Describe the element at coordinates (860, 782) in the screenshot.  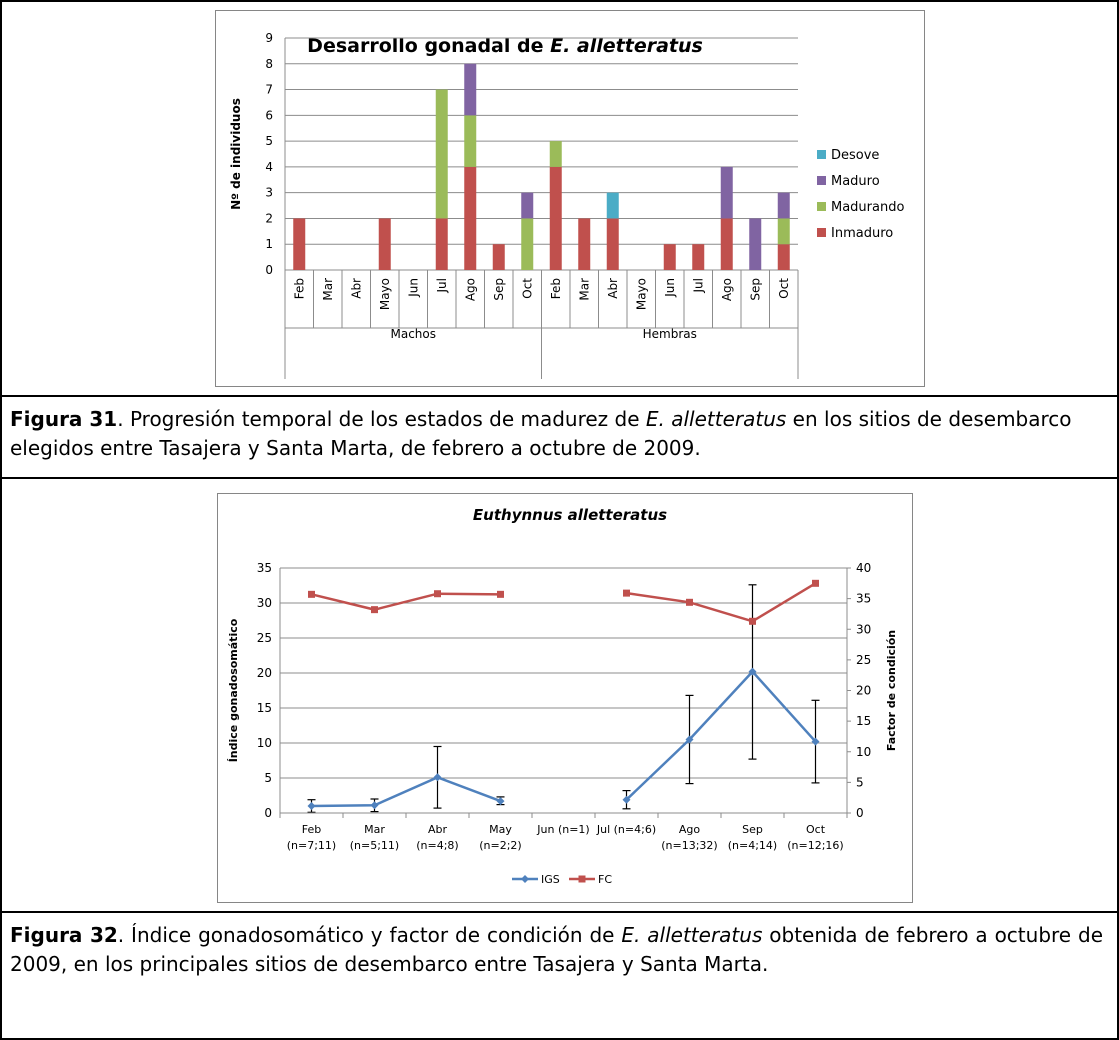
I see `y2-tick-label: 5` at that location.